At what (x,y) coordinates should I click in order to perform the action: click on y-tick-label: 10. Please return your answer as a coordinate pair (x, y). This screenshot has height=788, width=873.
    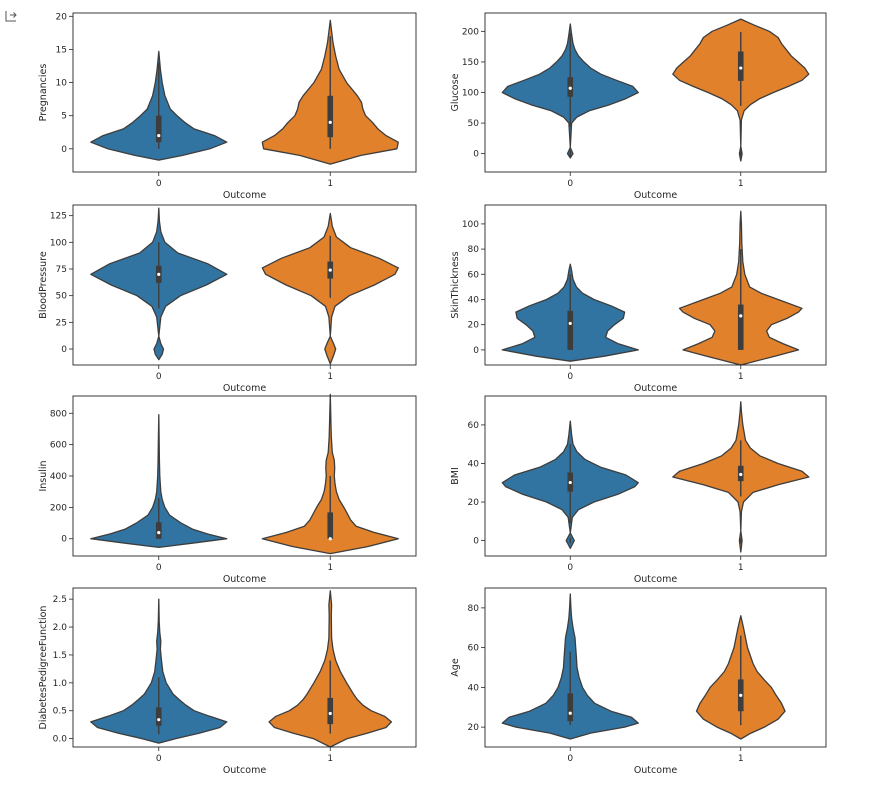
    Looking at the image, I should click on (62, 84).